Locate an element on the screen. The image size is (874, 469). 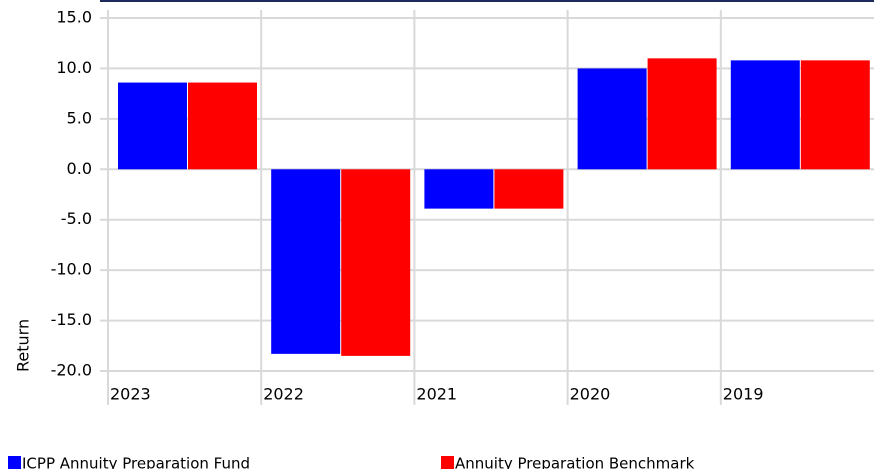
y-tick-label: 5.0 is located at coordinates (79, 117).